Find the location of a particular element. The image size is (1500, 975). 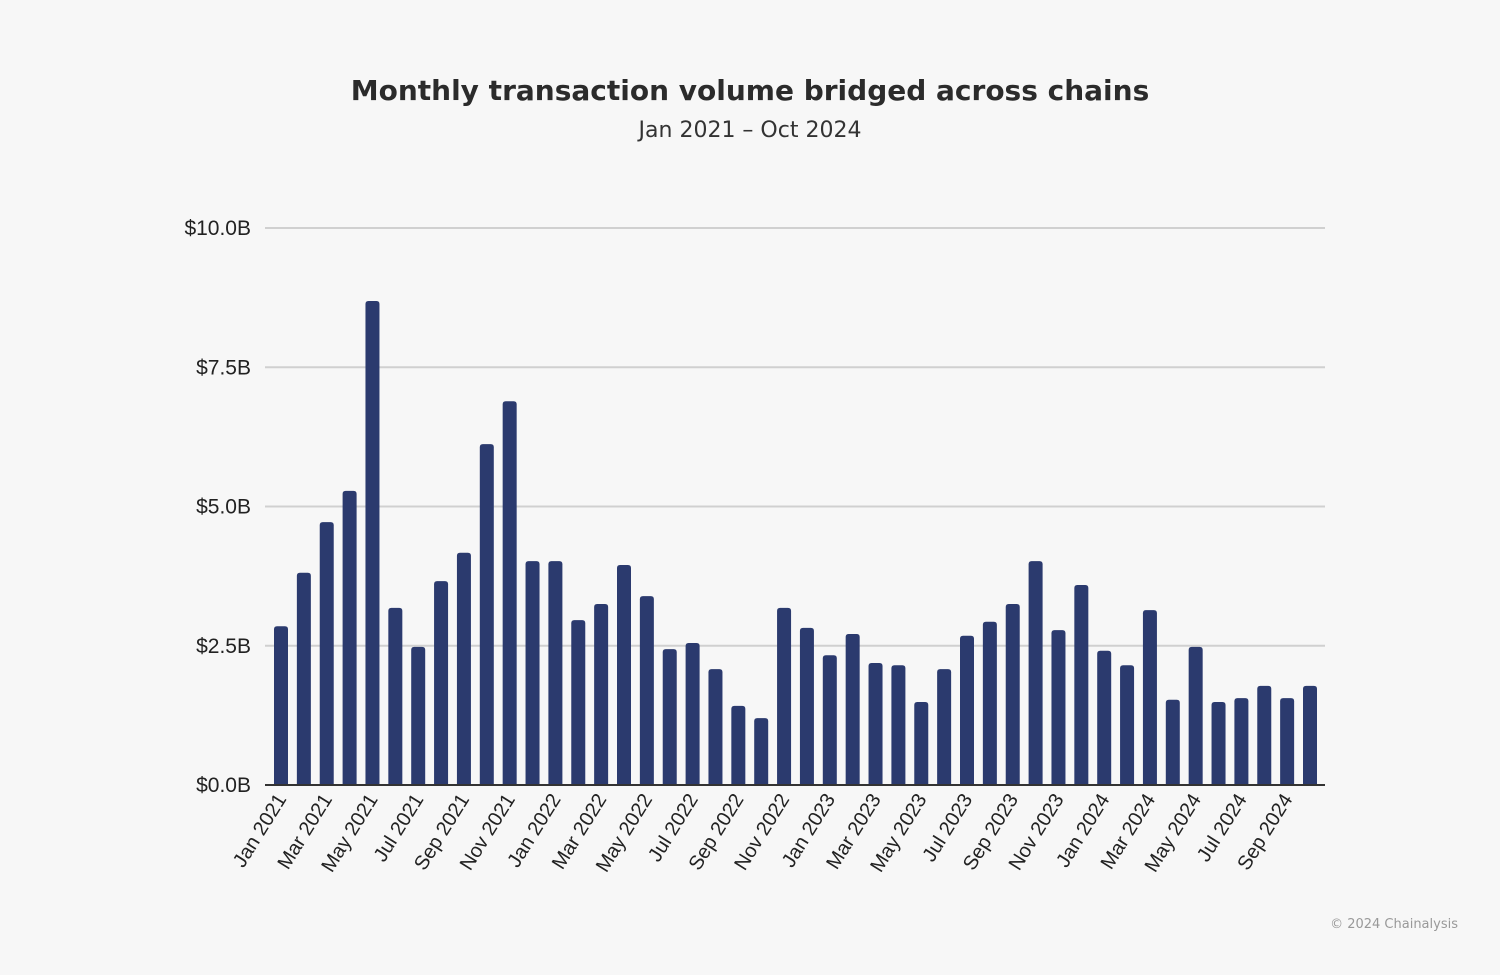

copyright-footer: © 2024 Chainalysis is located at coordinates (1394, 924).